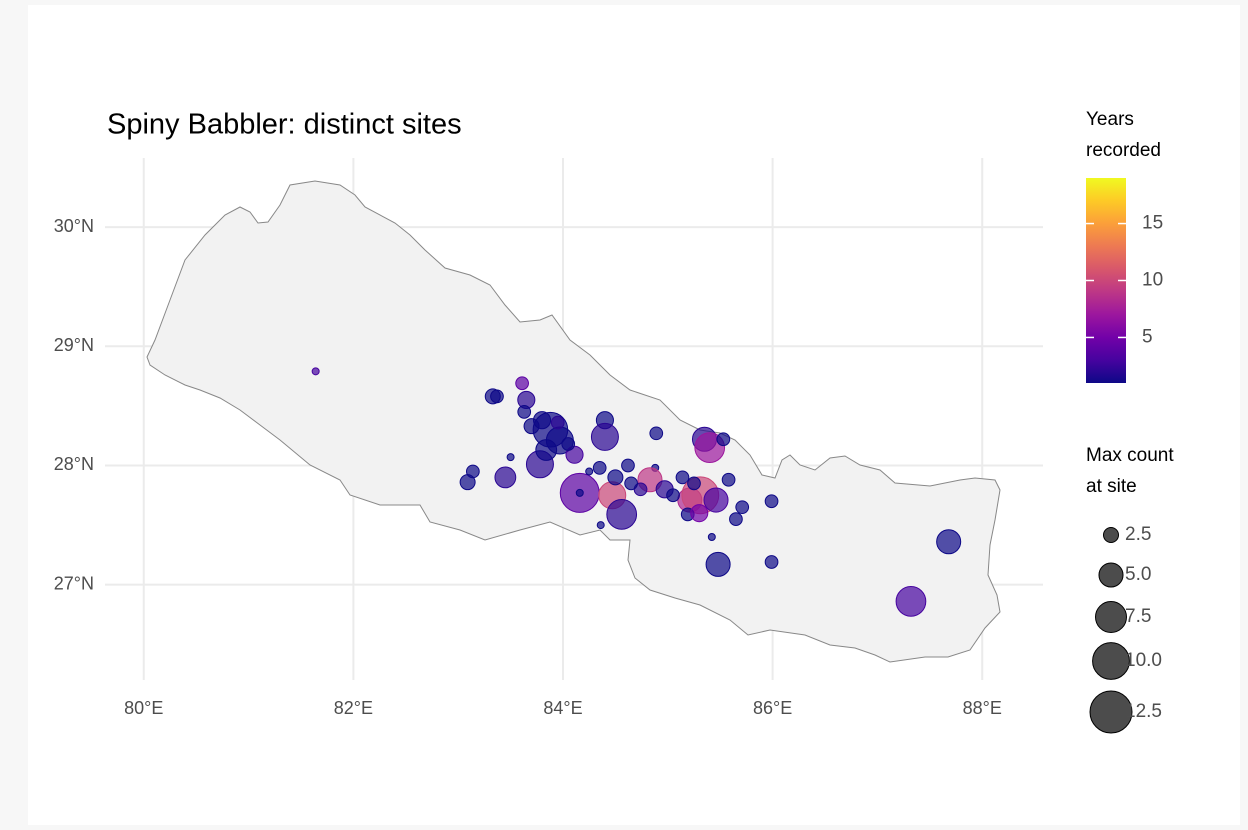  What do you see at coordinates (74, 583) in the screenshot?
I see `y-tick-label: 27°N` at bounding box center [74, 583].